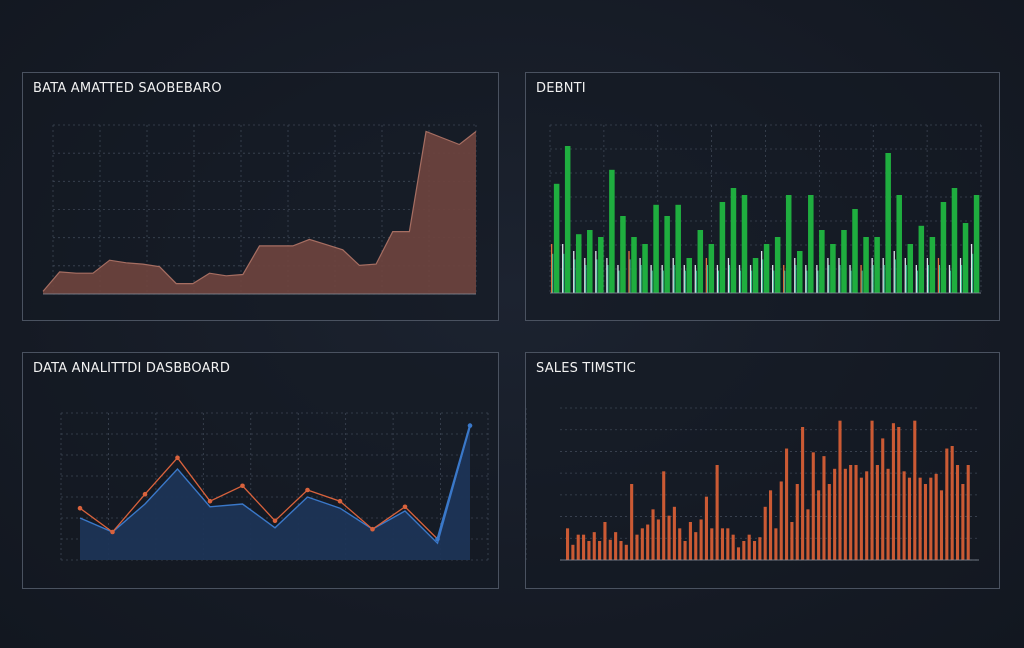 The height and width of the screenshot is (648, 1024). I want to click on line-area-fill, so click(275, 492).